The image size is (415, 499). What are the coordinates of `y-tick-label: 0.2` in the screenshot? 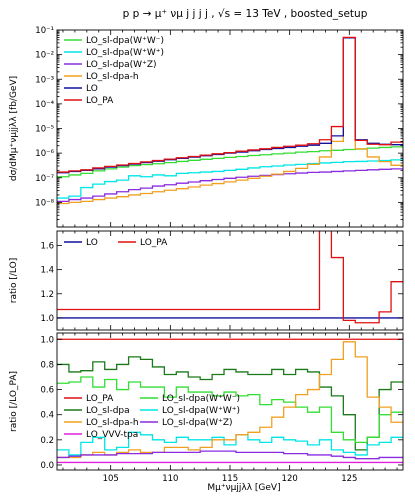 It's located at (47, 441).